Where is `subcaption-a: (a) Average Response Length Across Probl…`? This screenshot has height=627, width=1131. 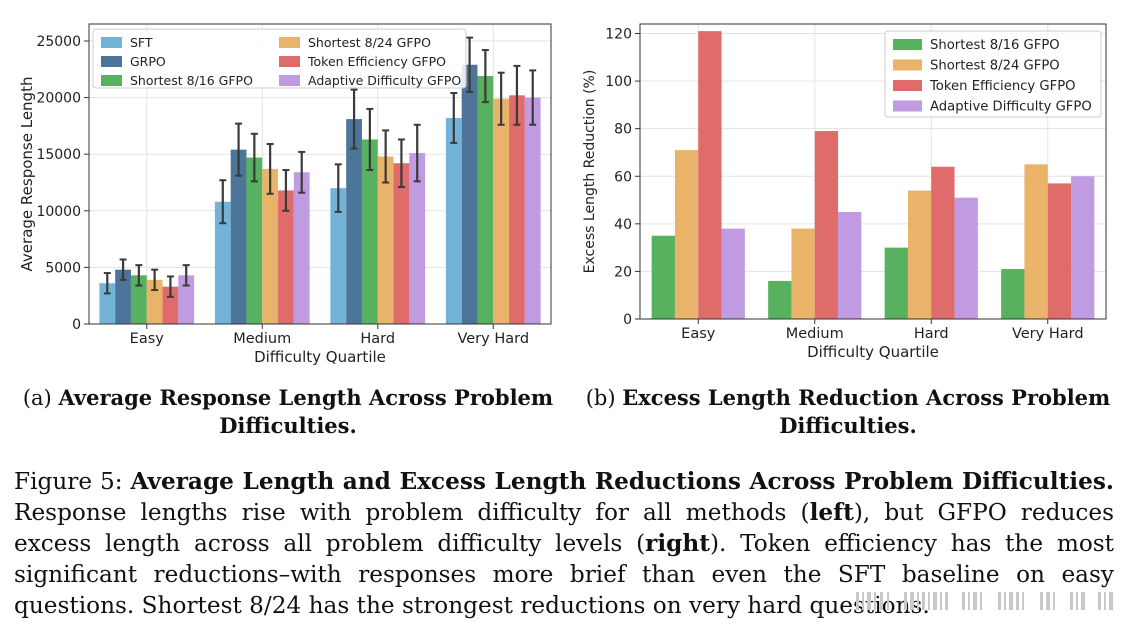 subcaption-a: (a) Average Response Length Across Probl… is located at coordinates (288, 412).